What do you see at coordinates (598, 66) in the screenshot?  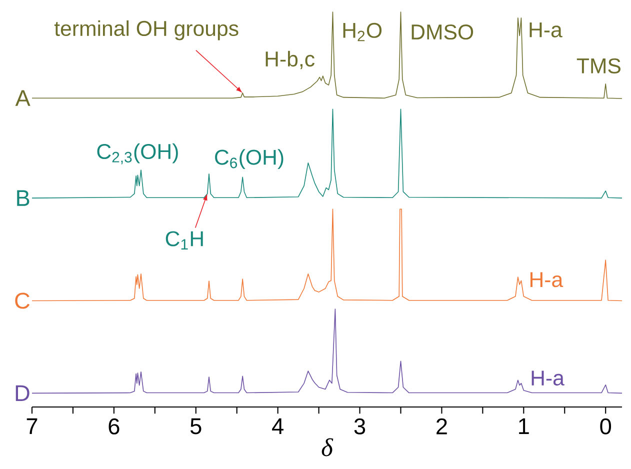 I see `annotation: TMS` at bounding box center [598, 66].